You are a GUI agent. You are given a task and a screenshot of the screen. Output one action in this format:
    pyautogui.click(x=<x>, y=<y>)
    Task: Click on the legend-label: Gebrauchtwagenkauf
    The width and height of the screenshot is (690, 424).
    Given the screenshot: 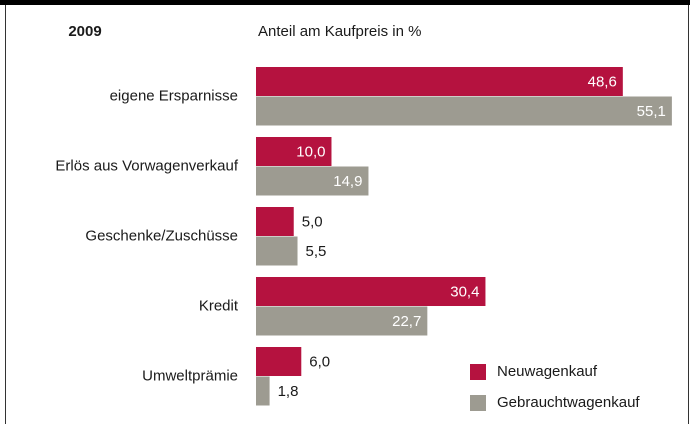 What is the action you would take?
    pyautogui.click(x=568, y=402)
    